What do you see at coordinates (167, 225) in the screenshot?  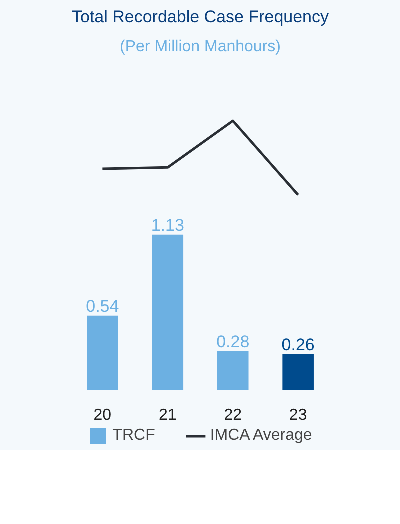 I see `data-label: 1.13` at bounding box center [167, 225].